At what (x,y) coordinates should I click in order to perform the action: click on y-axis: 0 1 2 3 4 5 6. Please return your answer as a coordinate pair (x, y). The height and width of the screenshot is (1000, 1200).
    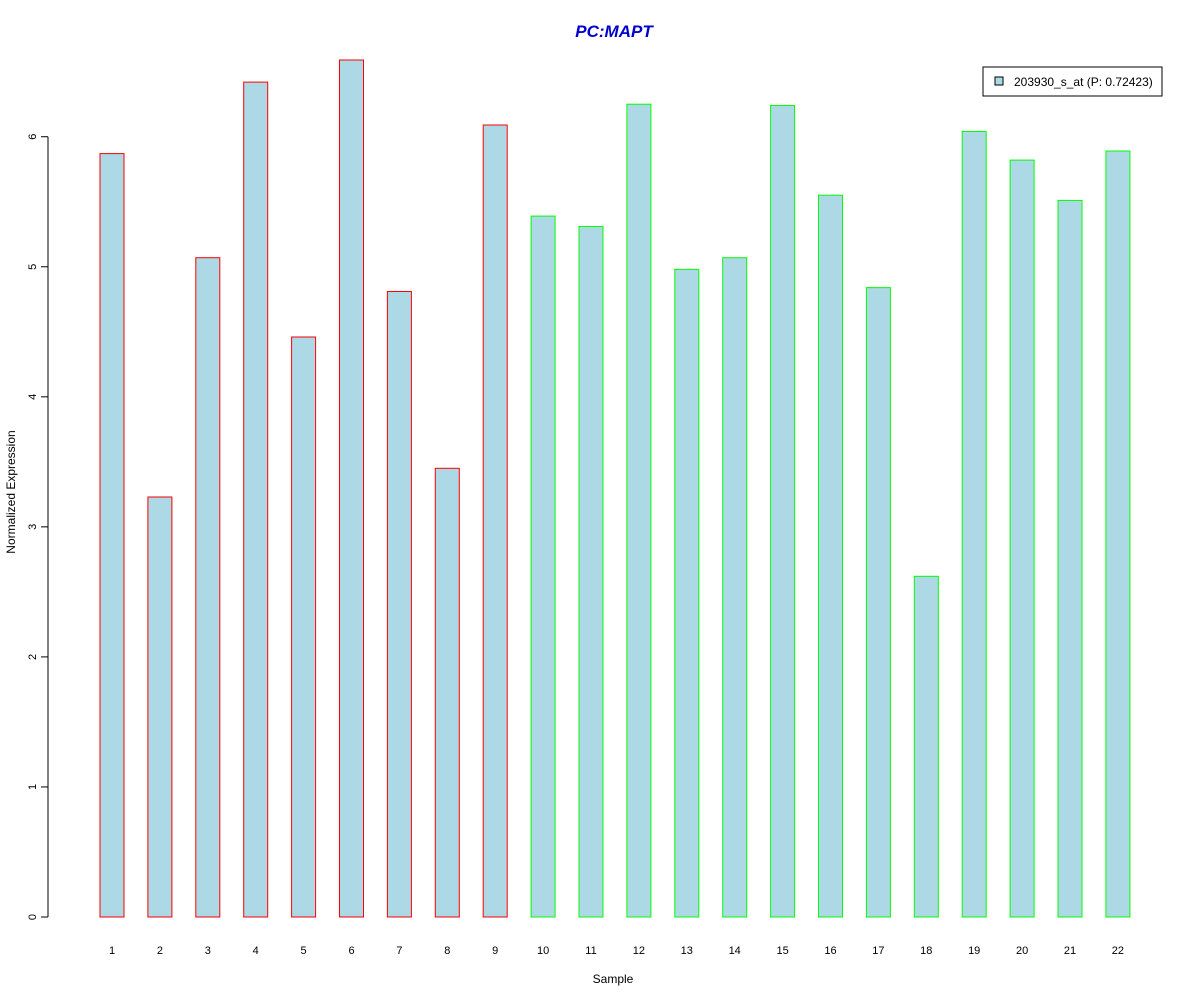
    Looking at the image, I should click on (38, 527).